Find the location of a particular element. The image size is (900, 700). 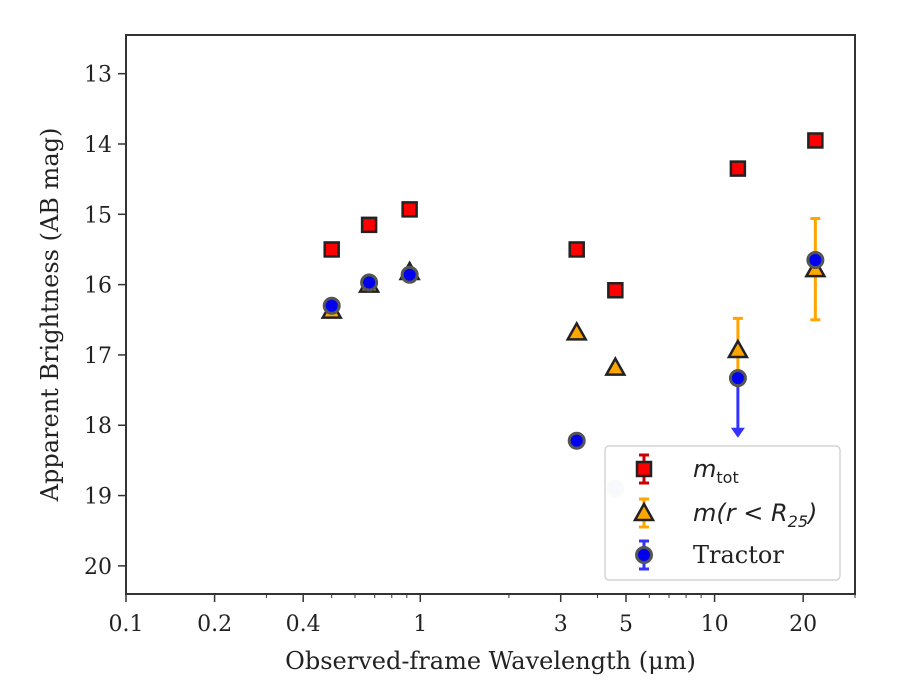

legend: mtot m(r < R25) Tractor is located at coordinates (722, 513).